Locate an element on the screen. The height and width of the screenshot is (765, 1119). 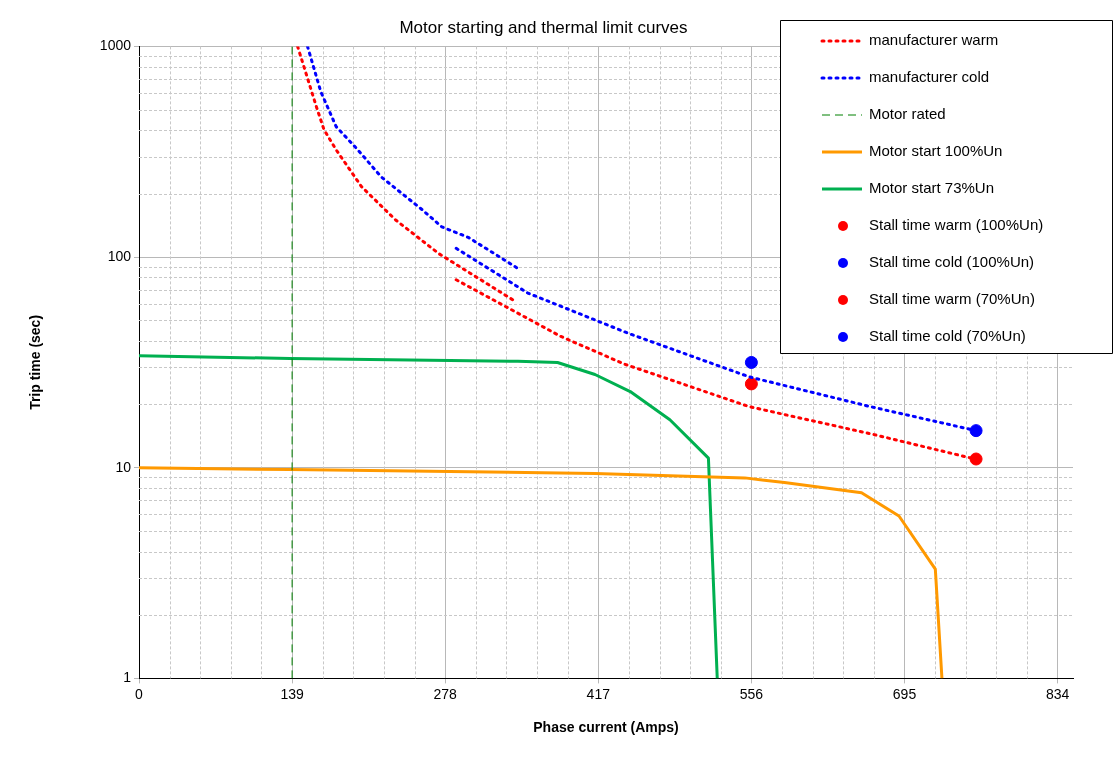
x-tick-label: 834 is located at coordinates (1057, 693).